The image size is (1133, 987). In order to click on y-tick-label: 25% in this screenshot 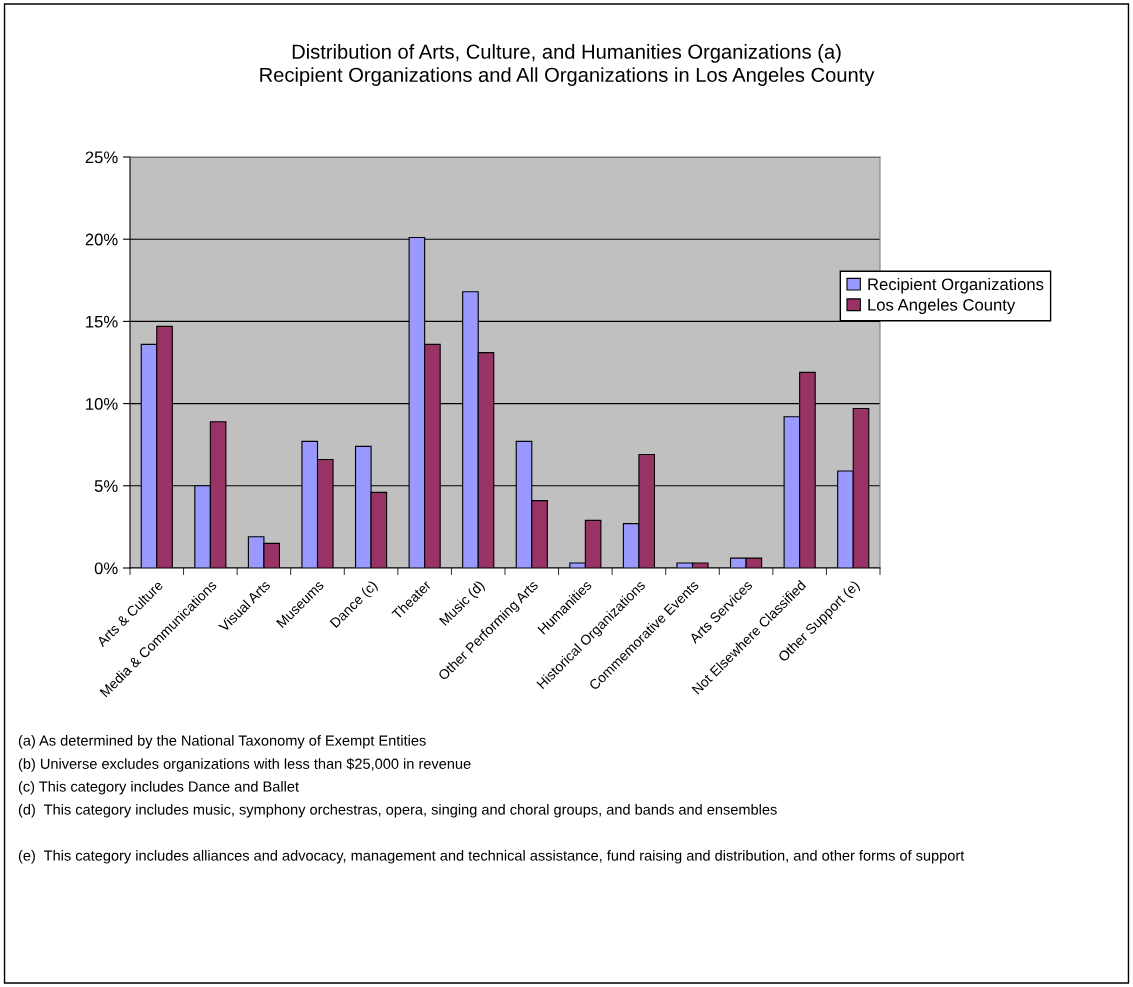, I will do `click(101, 157)`.